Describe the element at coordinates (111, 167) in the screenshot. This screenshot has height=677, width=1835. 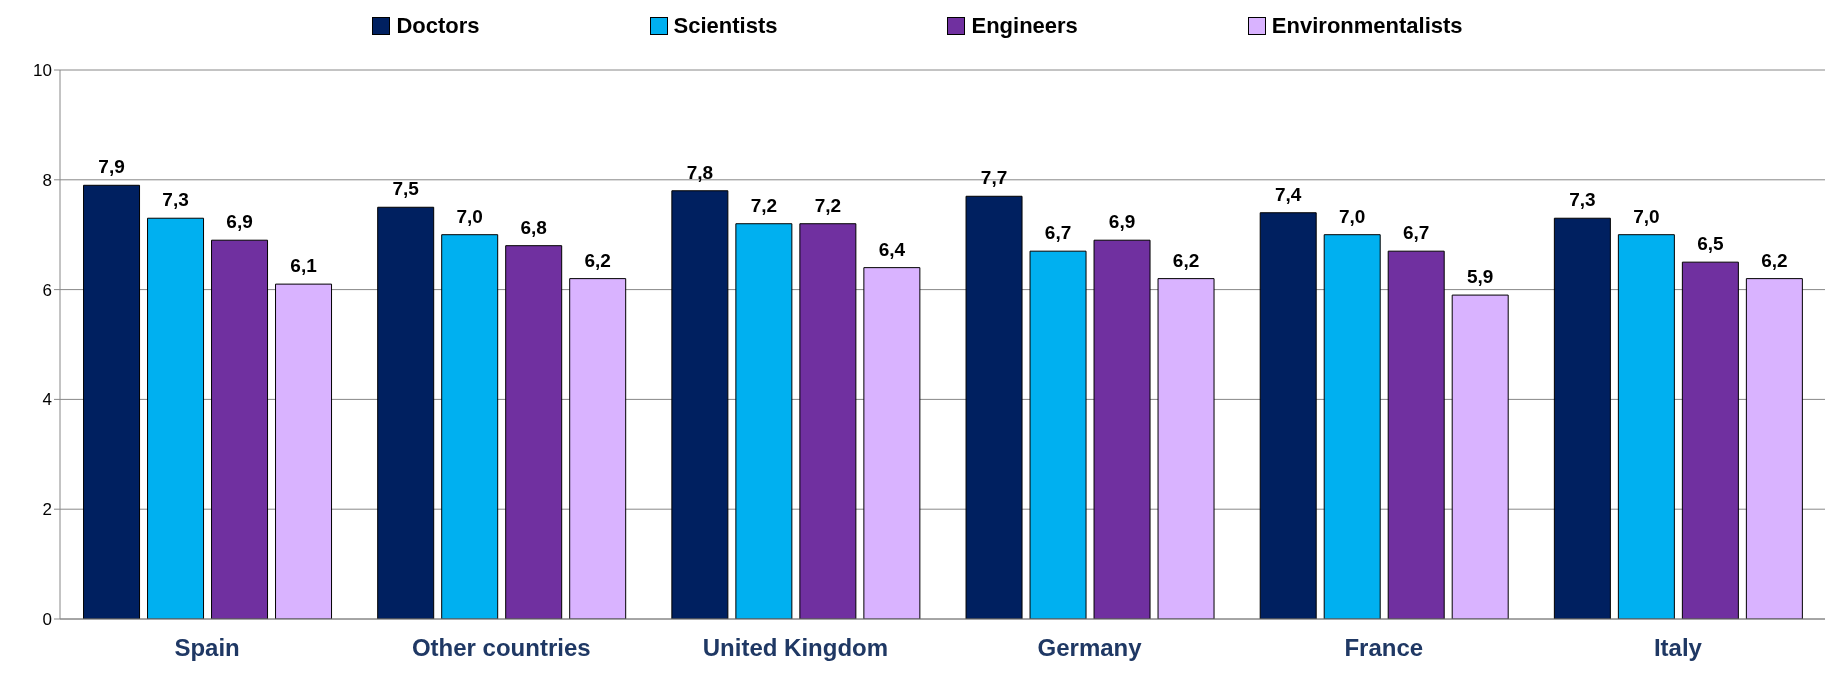
I see `data-label: 7,9` at that location.